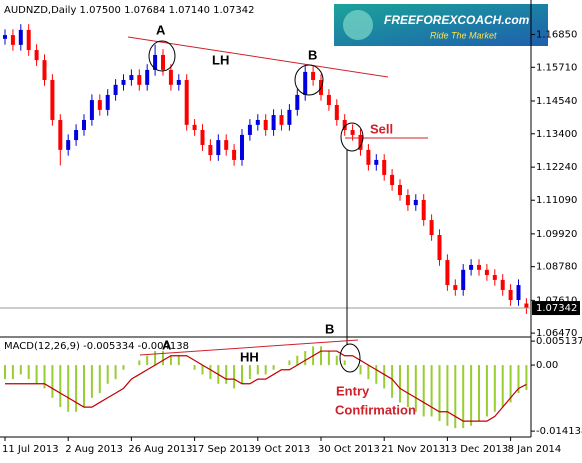  I want to click on annotation: Entry, so click(353, 390).